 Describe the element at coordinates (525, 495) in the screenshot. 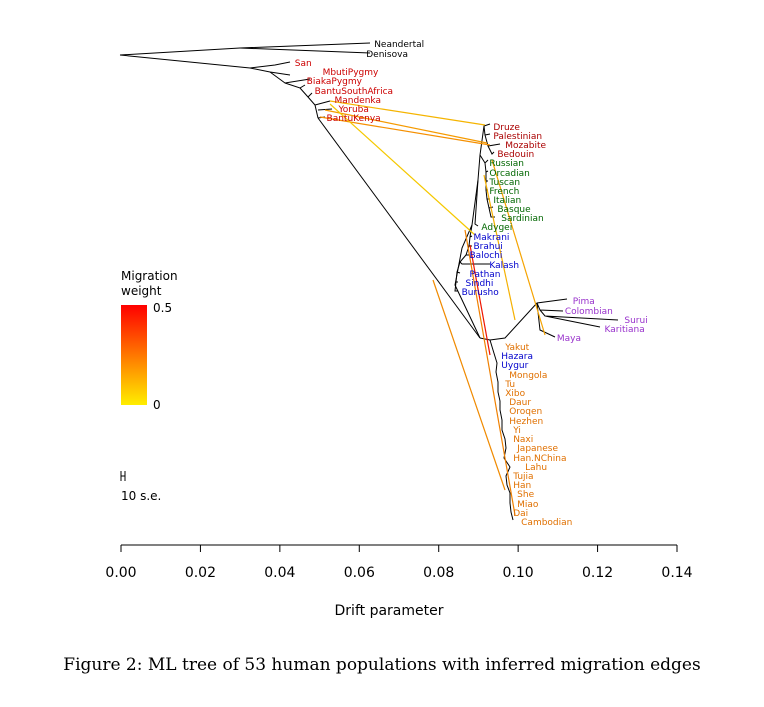

I see `leaf-label: She` at that location.